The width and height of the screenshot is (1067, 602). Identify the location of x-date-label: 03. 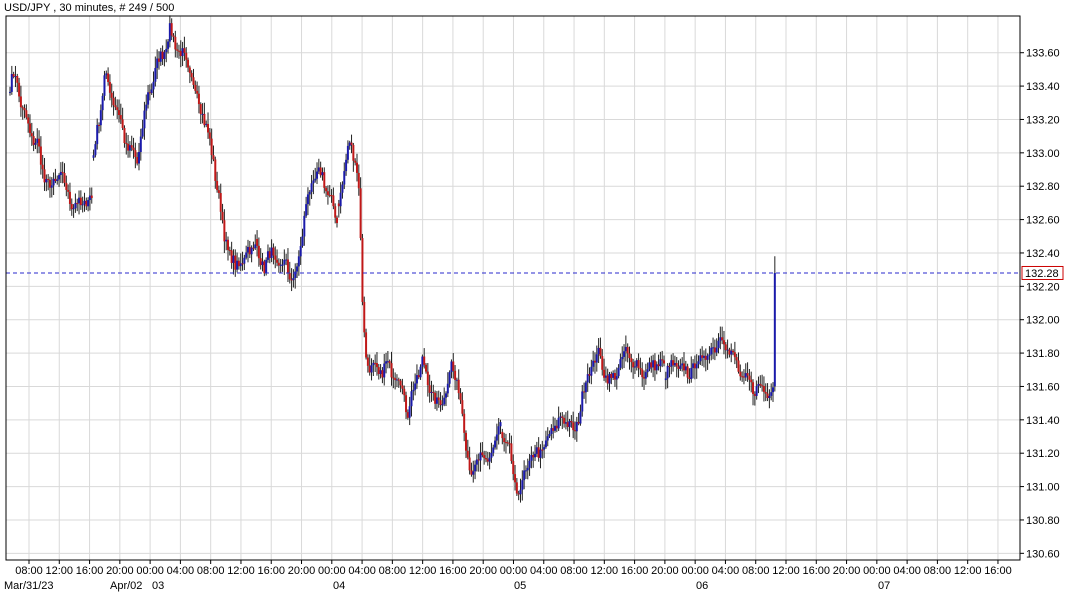
(158, 586).